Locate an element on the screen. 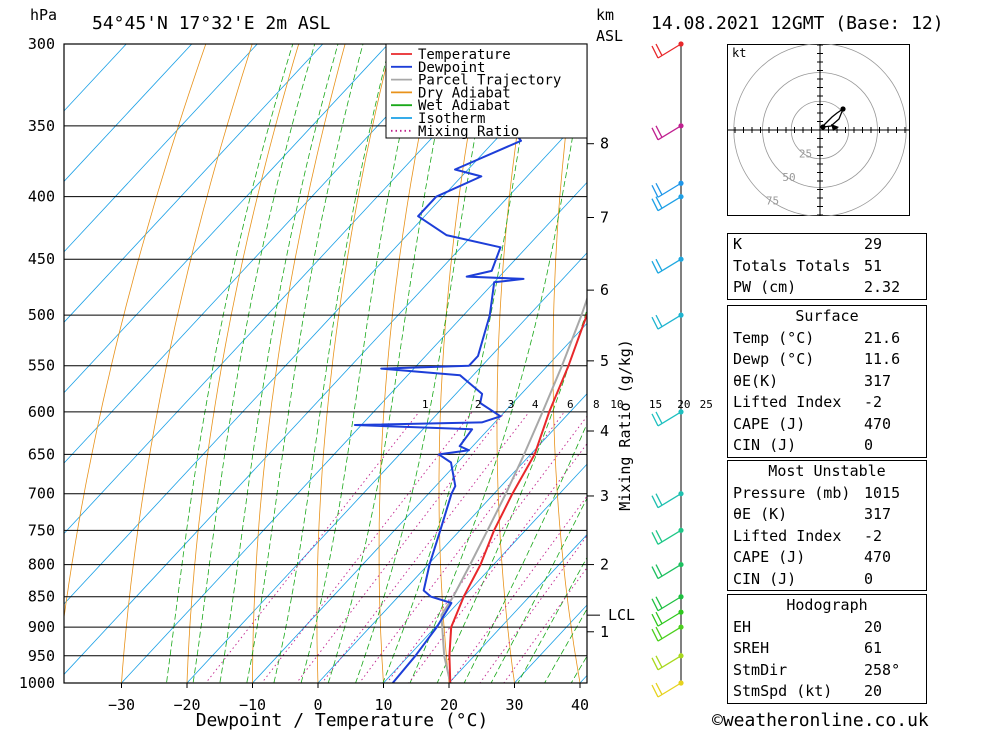 The image size is (1000, 733). mixing-ratio-tick-label: 8 is located at coordinates (596, 404).